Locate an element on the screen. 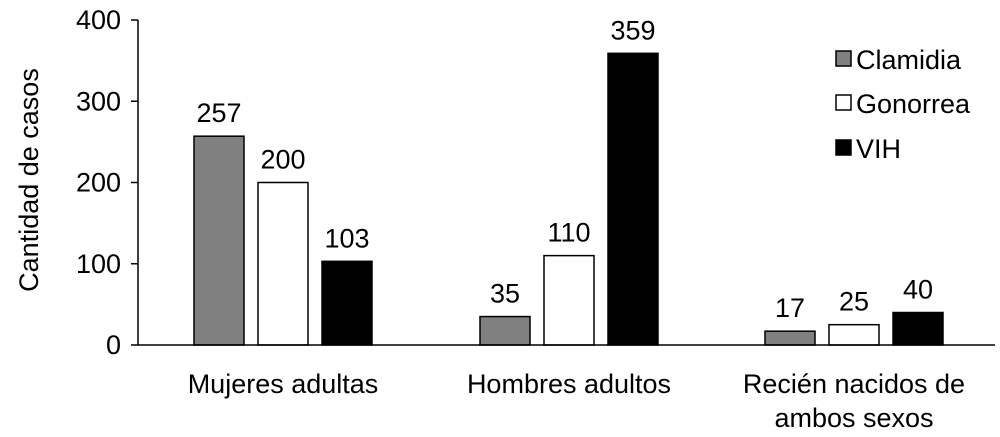 The image size is (1000, 437). y-tick-label: 200 is located at coordinates (98, 183).